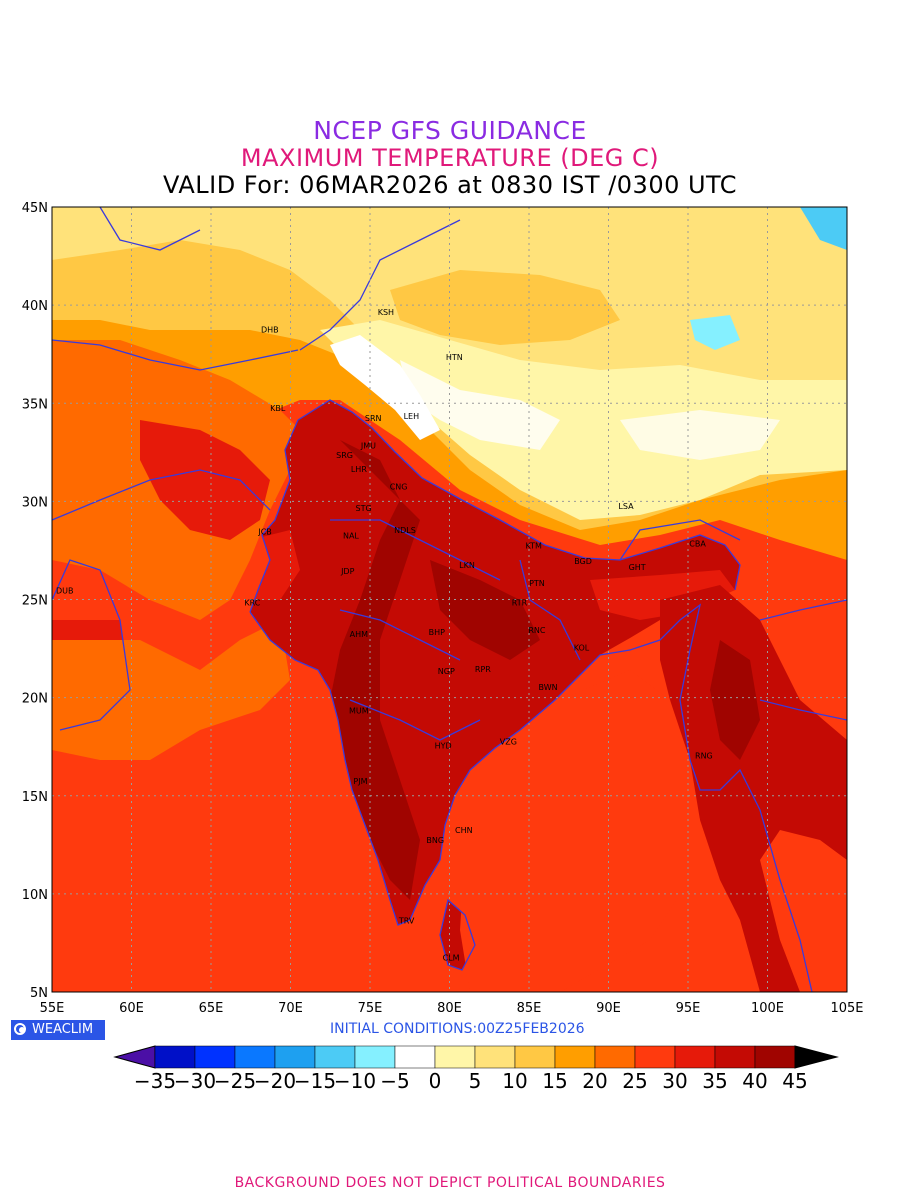 The height and width of the screenshot is (1200, 900). I want to click on city-label: SRN, so click(373, 418).